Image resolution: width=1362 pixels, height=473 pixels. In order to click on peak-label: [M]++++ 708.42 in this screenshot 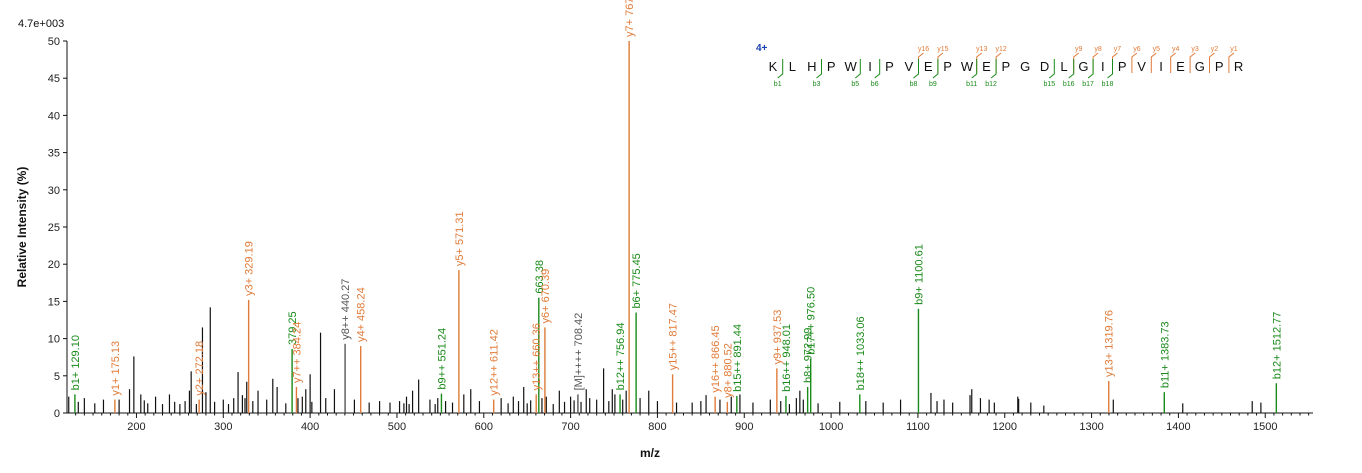, I will do `click(579, 352)`.